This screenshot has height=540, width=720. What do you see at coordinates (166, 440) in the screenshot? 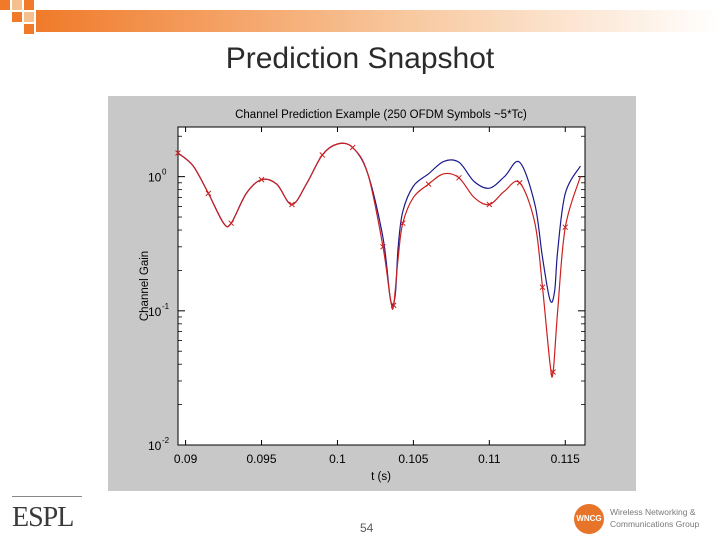
I see `y-tick-exponent: -2` at bounding box center [166, 440].